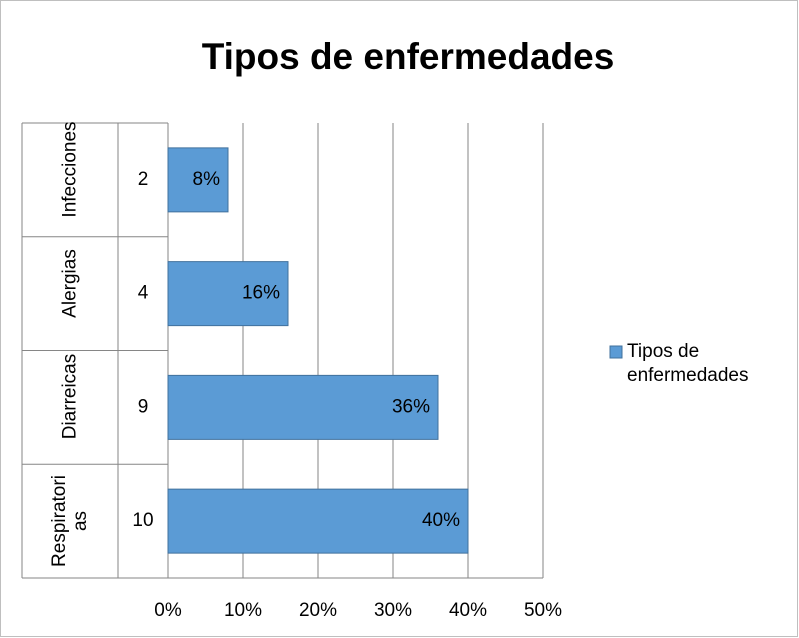 The image size is (799, 638). What do you see at coordinates (468, 610) in the screenshot?
I see `x-tick-label: 40%` at bounding box center [468, 610].